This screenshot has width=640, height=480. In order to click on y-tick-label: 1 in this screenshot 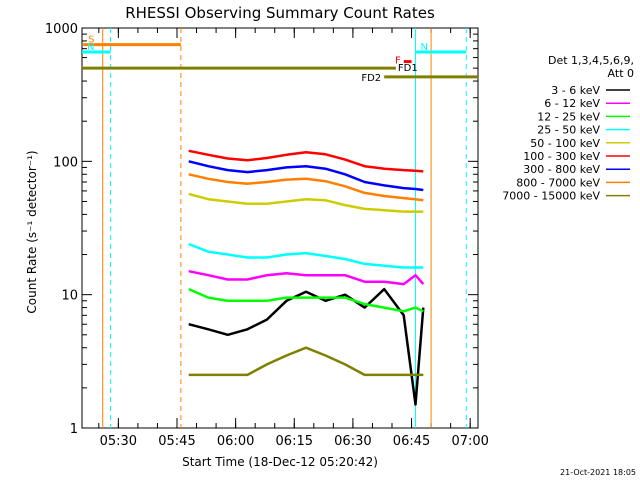, I will do `click(74, 429)`.